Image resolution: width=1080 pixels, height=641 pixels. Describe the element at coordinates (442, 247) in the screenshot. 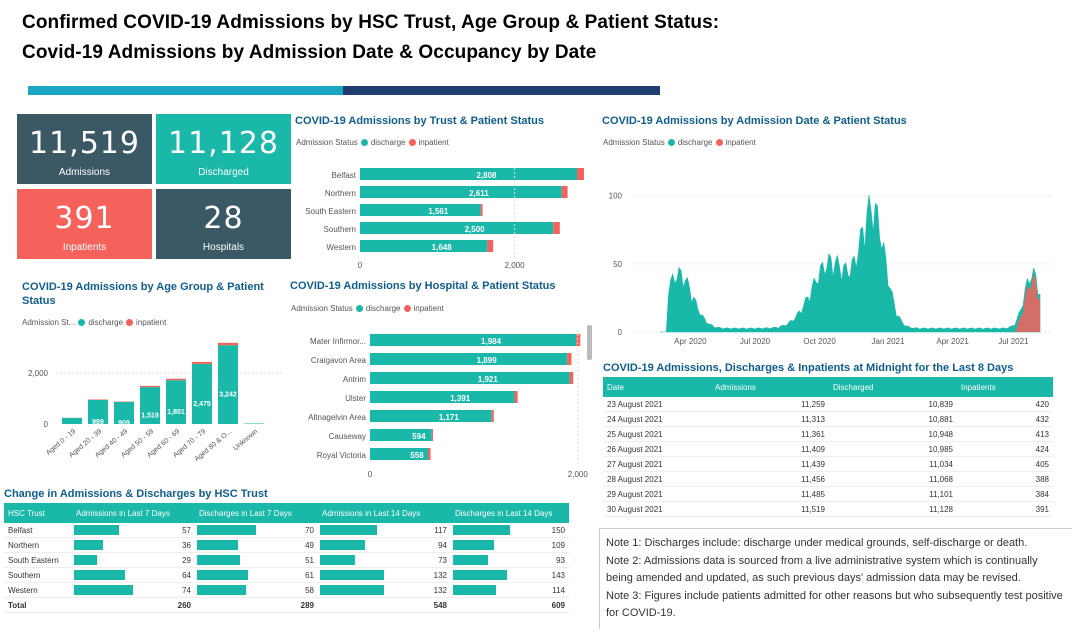

I see `trust-value-label: 1,648` at that location.